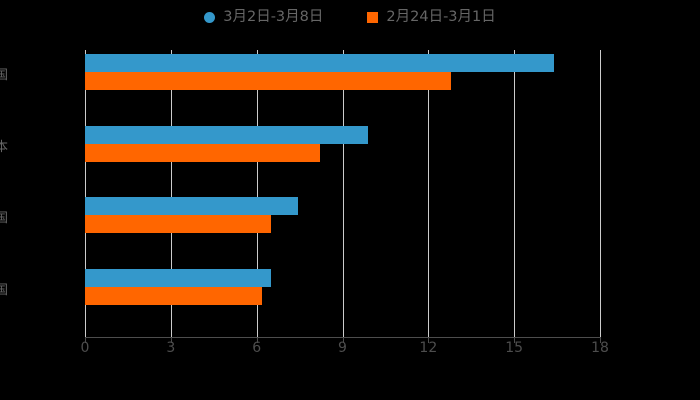 Image resolution: width=700 pixels, height=400 pixels. I want to click on bar-美国-series-0, so click(320, 62).